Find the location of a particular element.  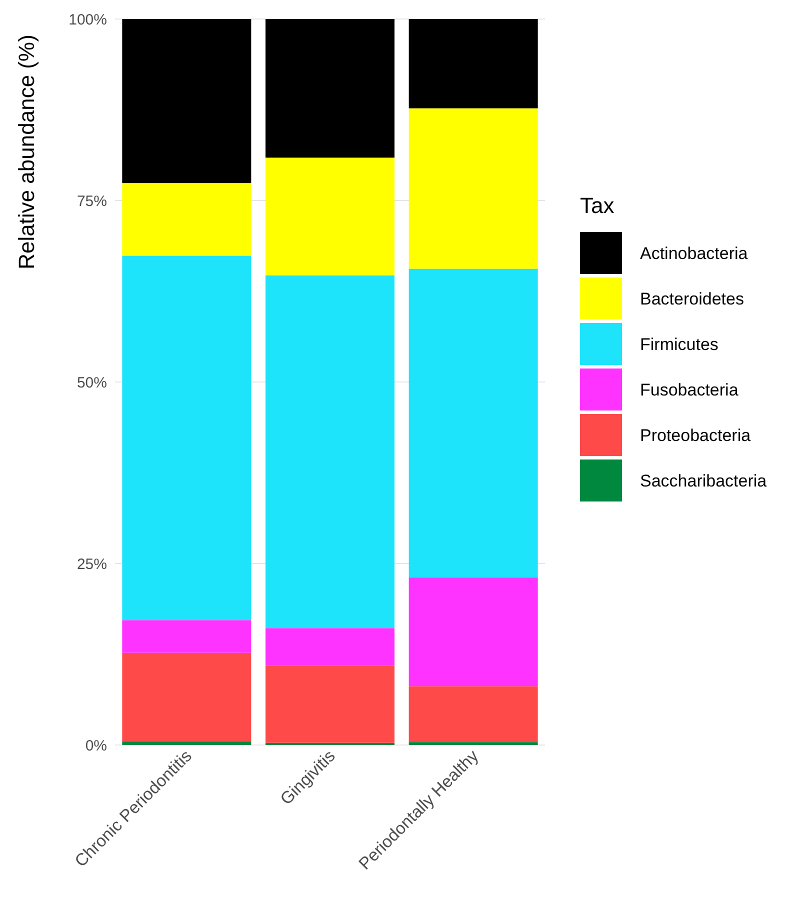

legend-title: Tax is located at coordinates (597, 205).